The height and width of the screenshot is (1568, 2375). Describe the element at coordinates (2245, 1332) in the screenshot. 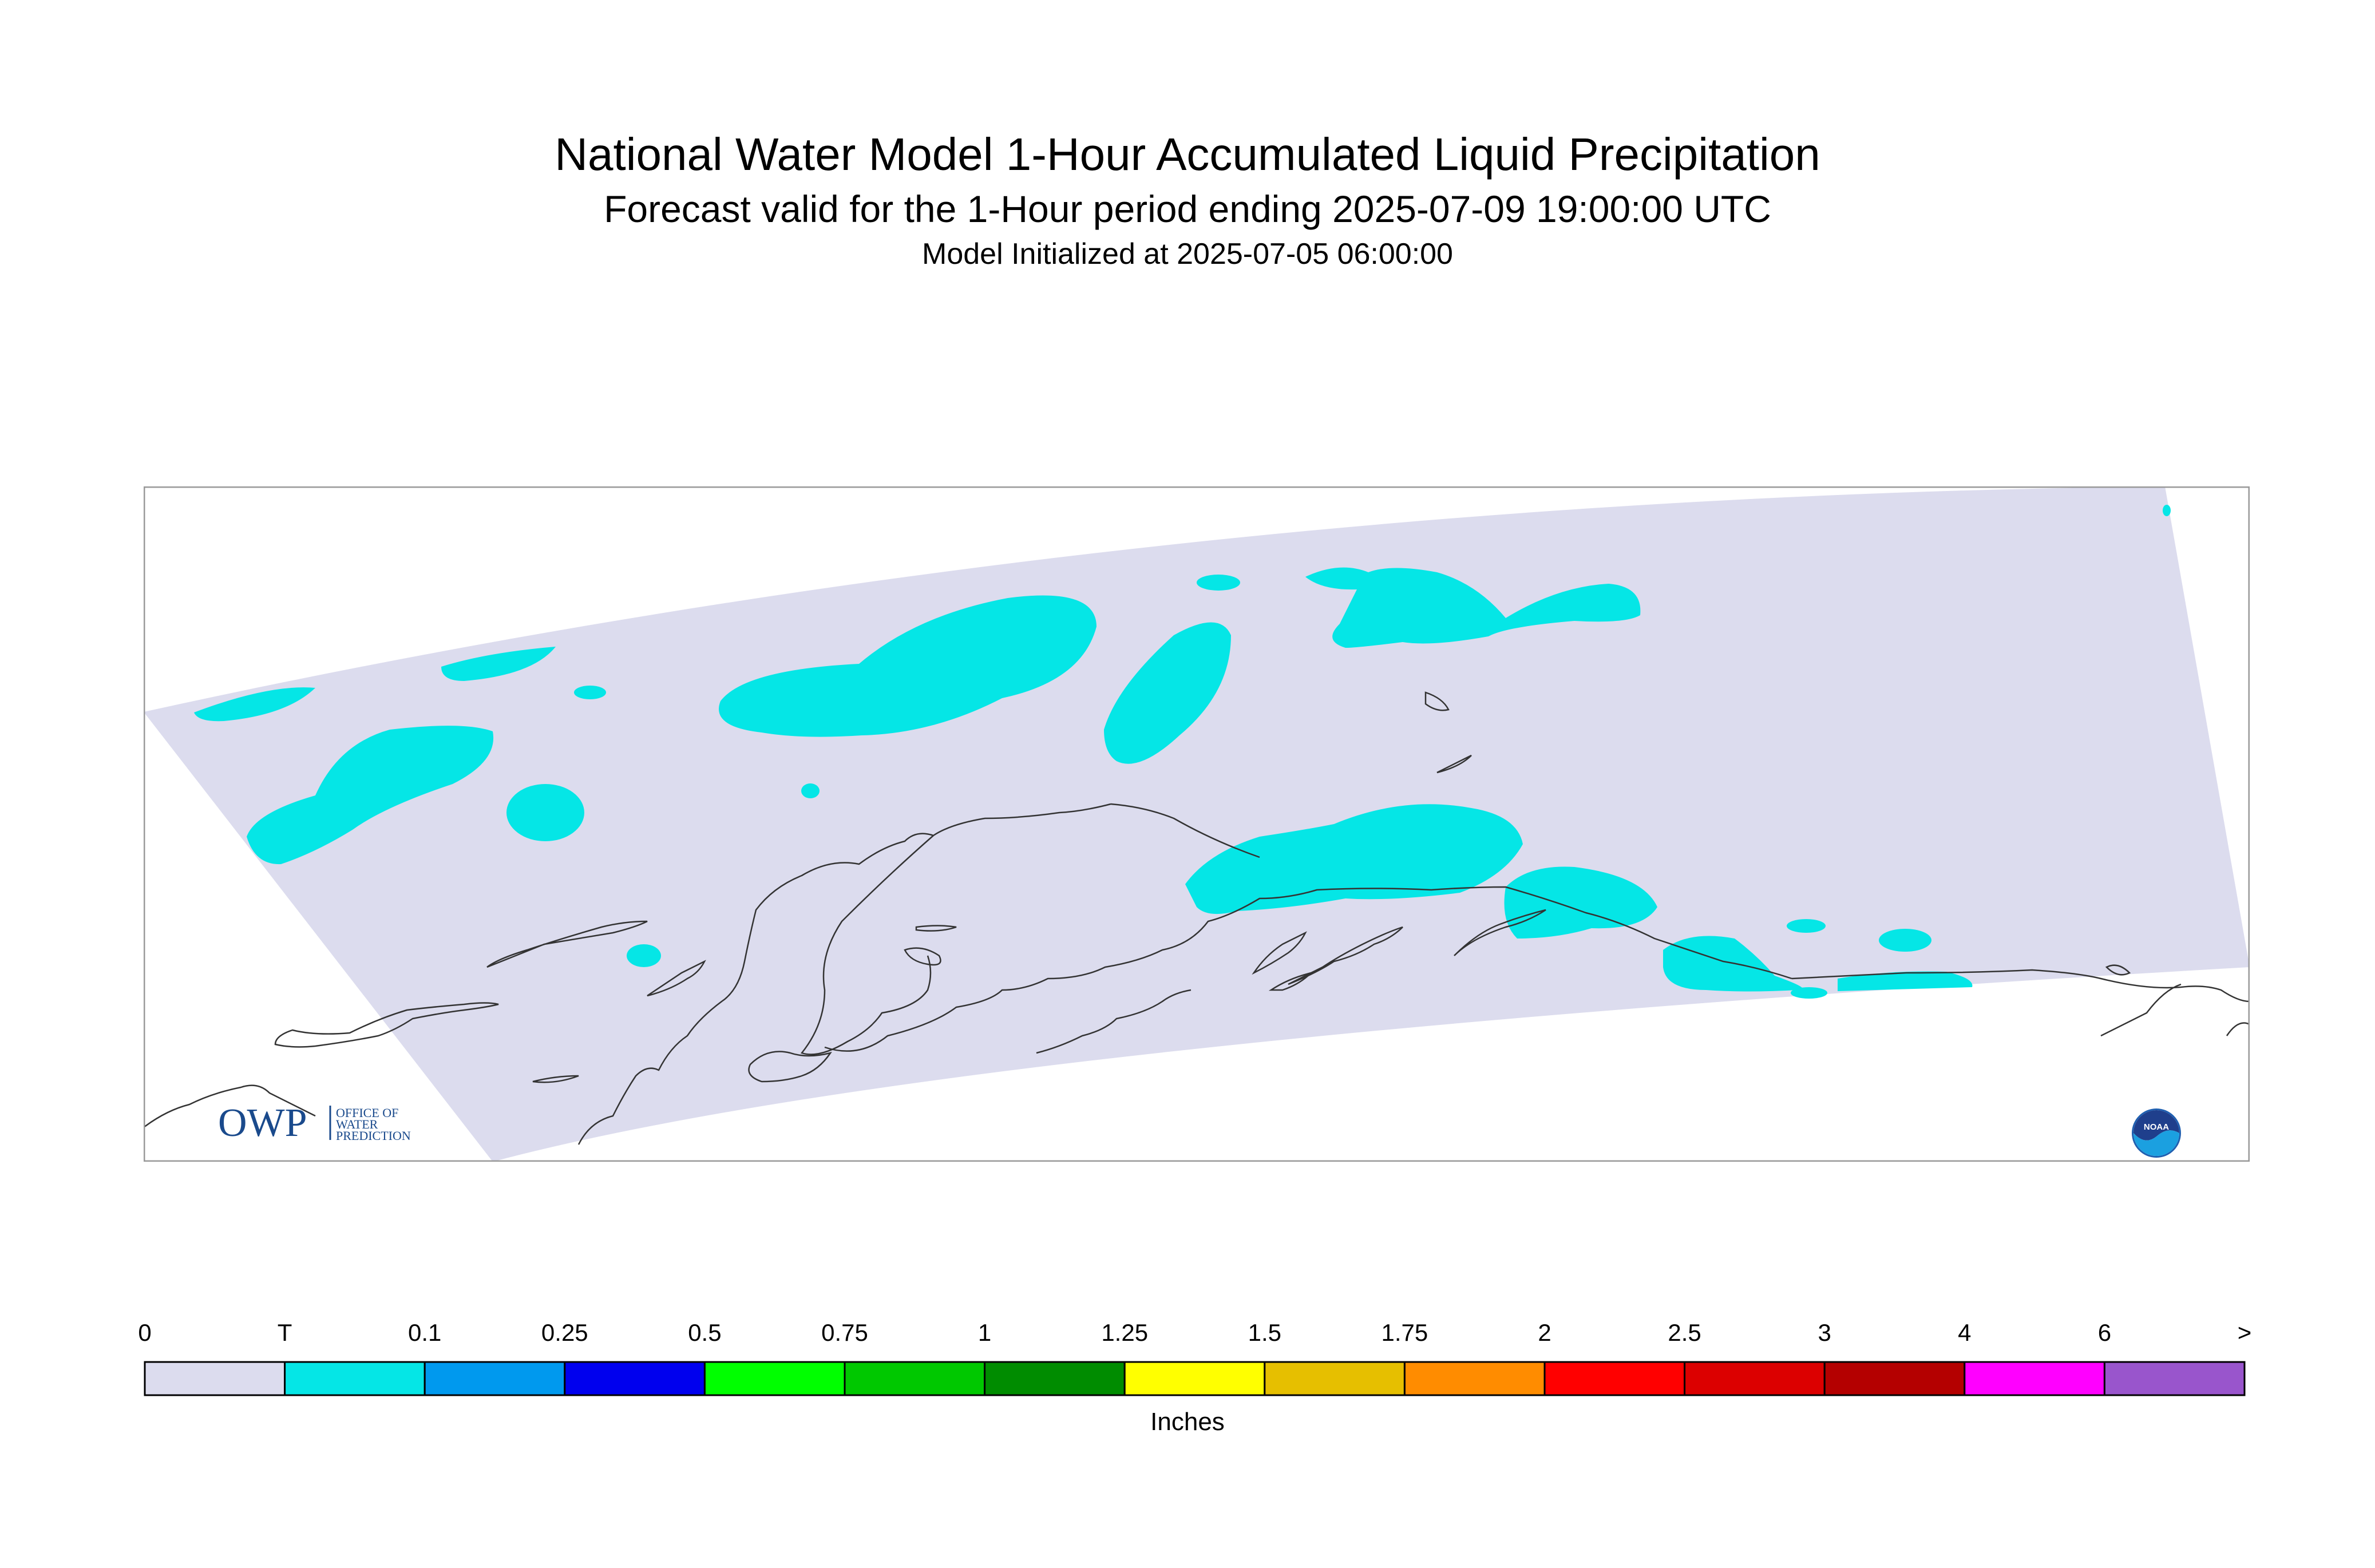

I see `colorbar-tick-label: >` at that location.